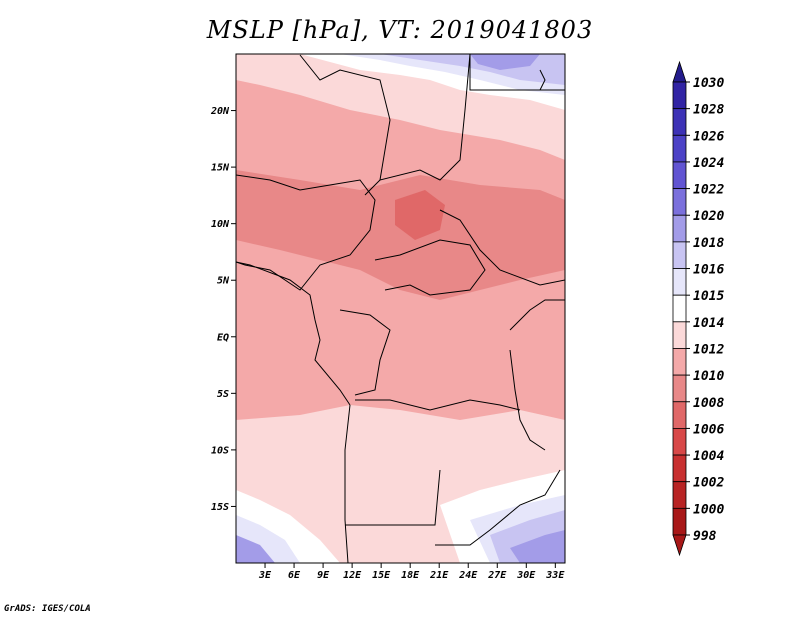  I want to click on colorbar-label: 1022, so click(708, 190).